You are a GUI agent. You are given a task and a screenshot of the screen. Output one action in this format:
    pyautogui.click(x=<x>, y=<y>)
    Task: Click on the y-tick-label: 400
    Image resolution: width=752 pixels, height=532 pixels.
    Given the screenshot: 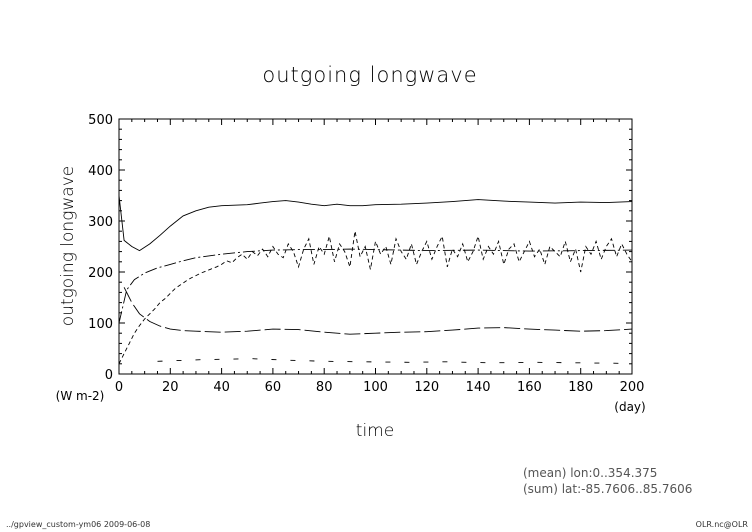 What is the action you would take?
    pyautogui.click(x=100, y=171)
    